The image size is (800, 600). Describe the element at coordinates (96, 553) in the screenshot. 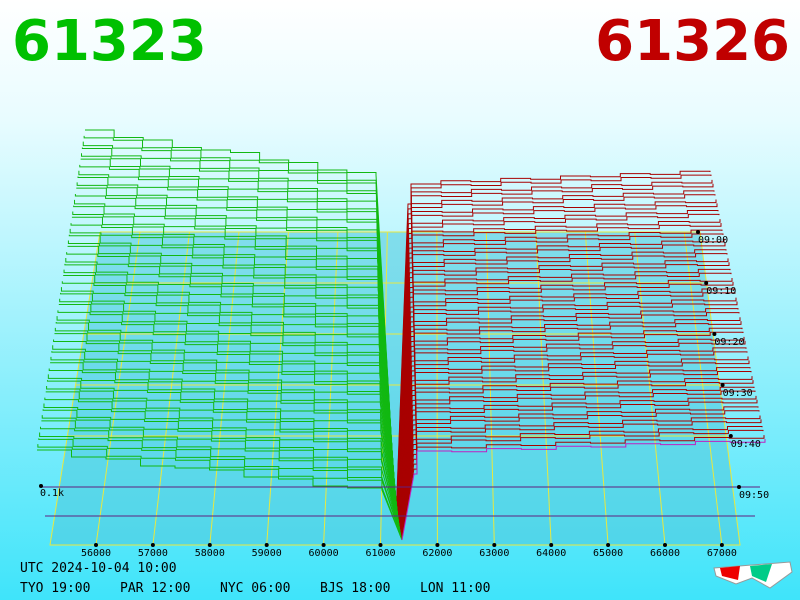

I see `price-label: 56000` at that location.